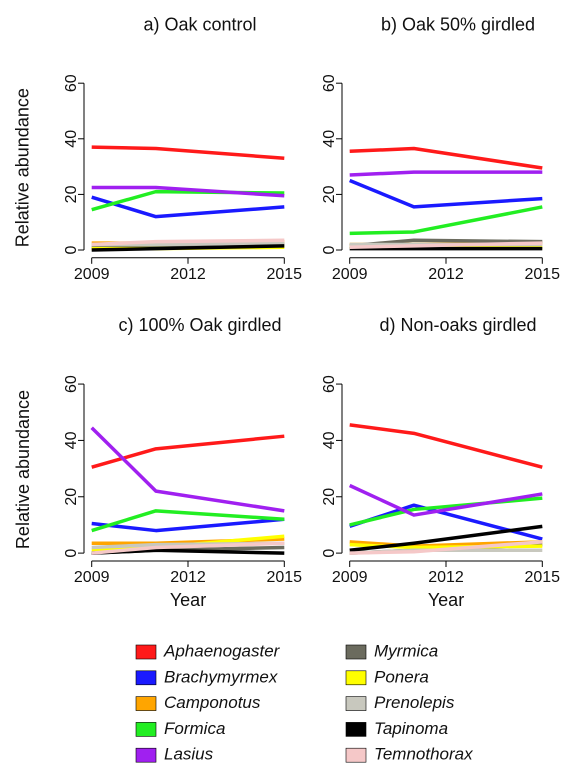  Describe the element at coordinates (423, 754) in the screenshot. I see `legend-label: Temnothorax` at that location.